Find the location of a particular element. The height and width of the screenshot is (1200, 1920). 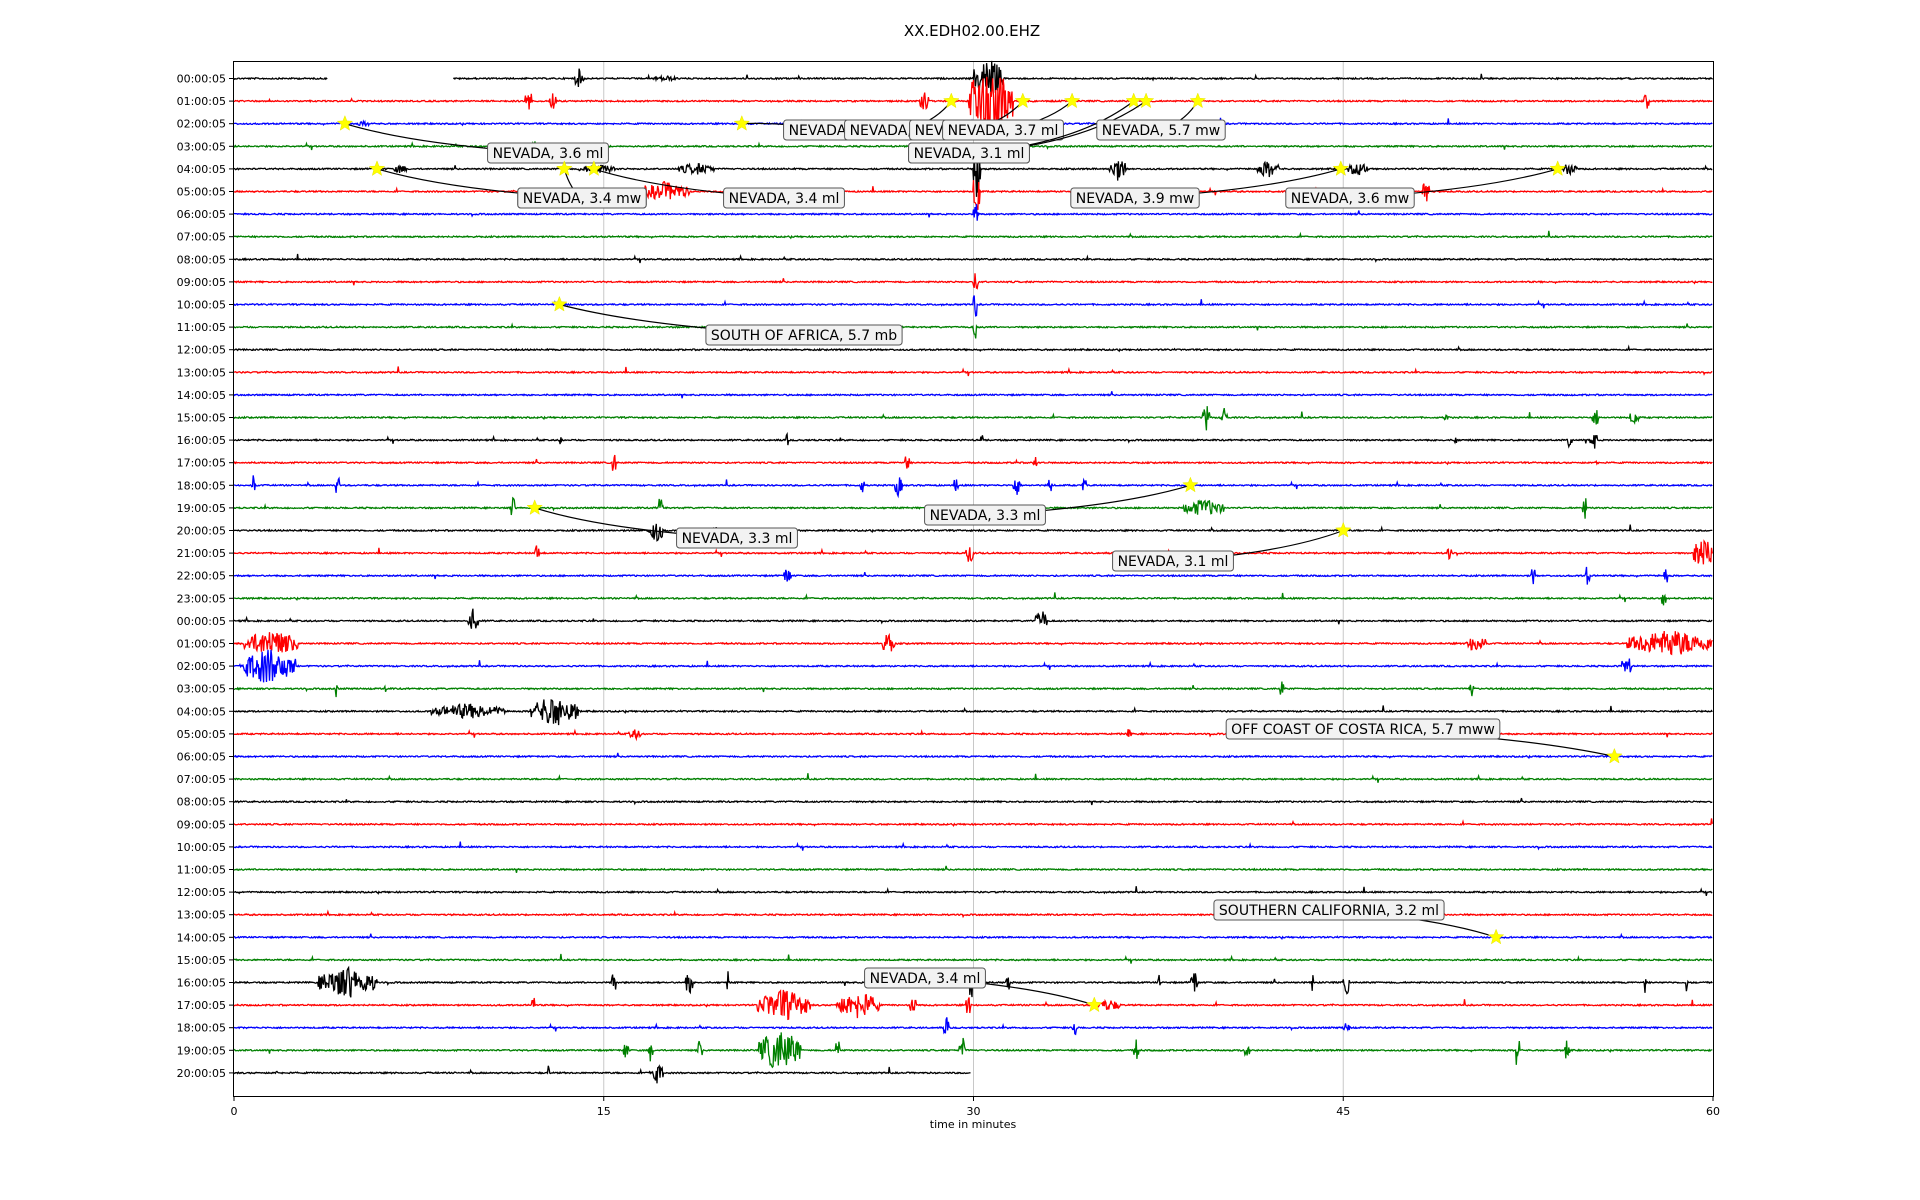

event-annotation: SOUTHERN CALIFORNIA, 3.2 ml is located at coordinates (1359, 922).